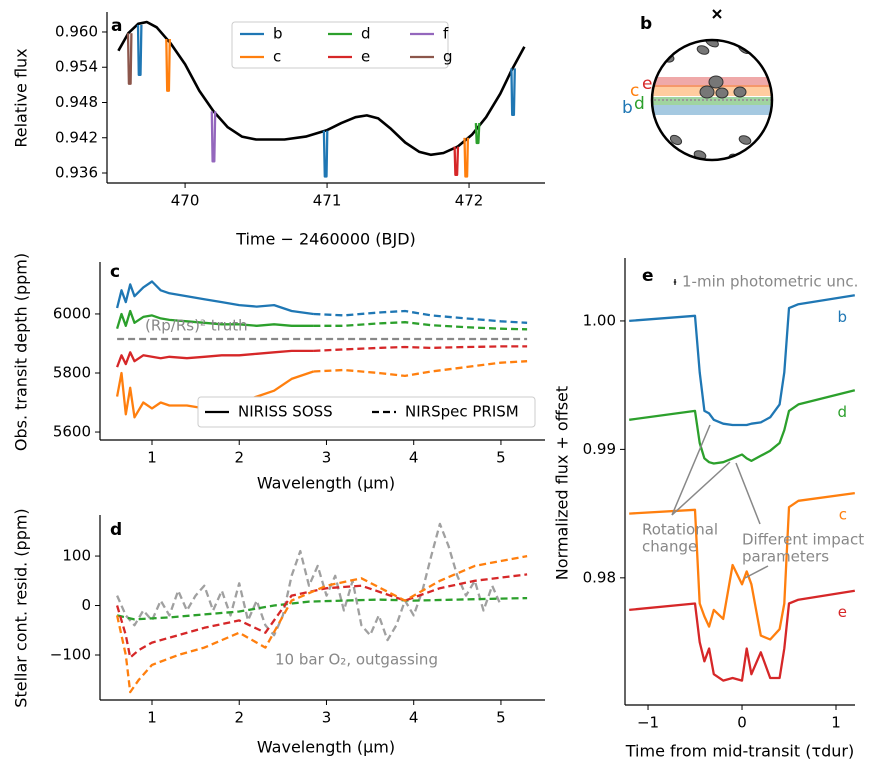  I want to click on y-tick-label: 0.936, so click(76, 173).